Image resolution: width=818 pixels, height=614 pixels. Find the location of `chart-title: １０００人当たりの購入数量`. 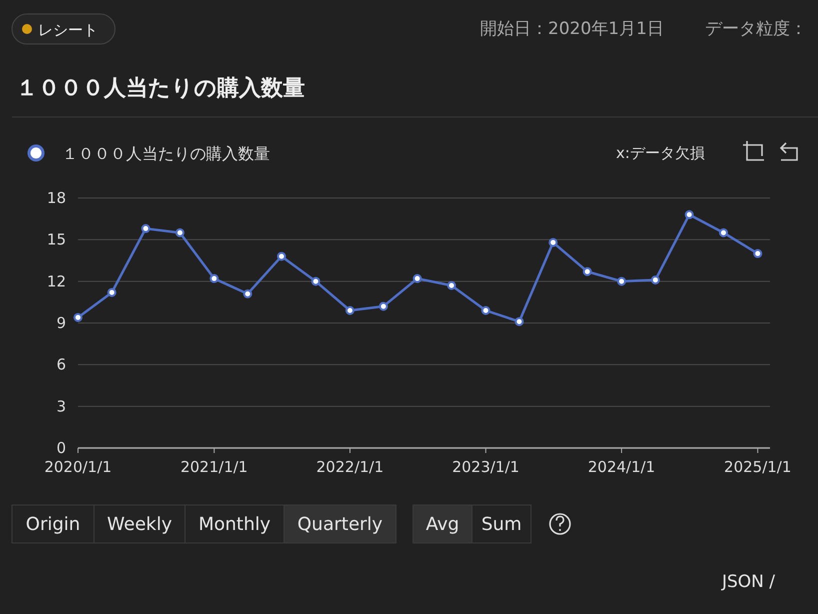

chart-title: １０００人当たりの購入数量 is located at coordinates (160, 88).